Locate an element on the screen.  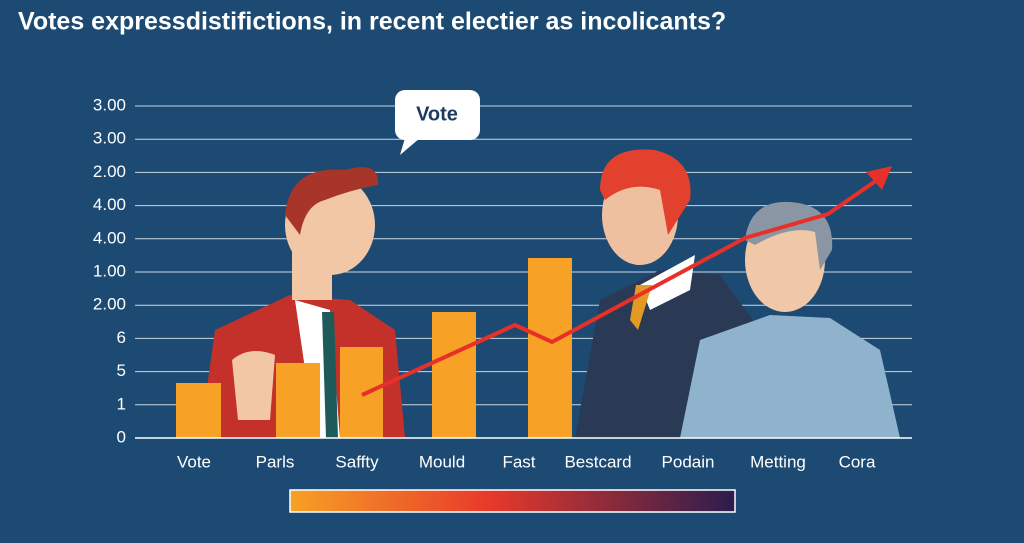
x-label: Cora is located at coordinates (857, 461).